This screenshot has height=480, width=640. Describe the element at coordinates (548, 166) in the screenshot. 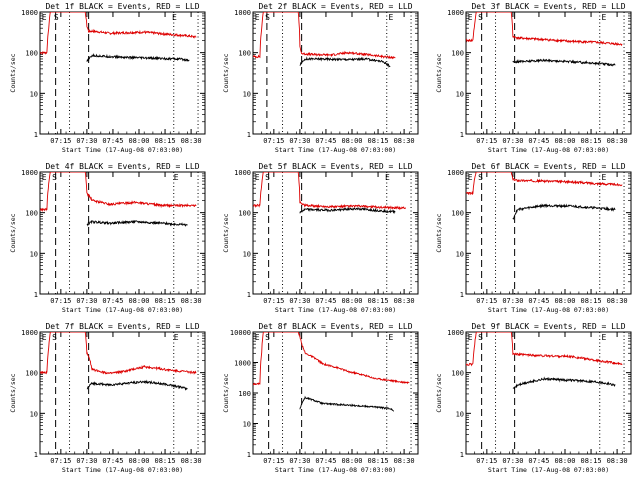

I see `chart-title: Det 6f BLACK = Events, RED = LLD` at that location.